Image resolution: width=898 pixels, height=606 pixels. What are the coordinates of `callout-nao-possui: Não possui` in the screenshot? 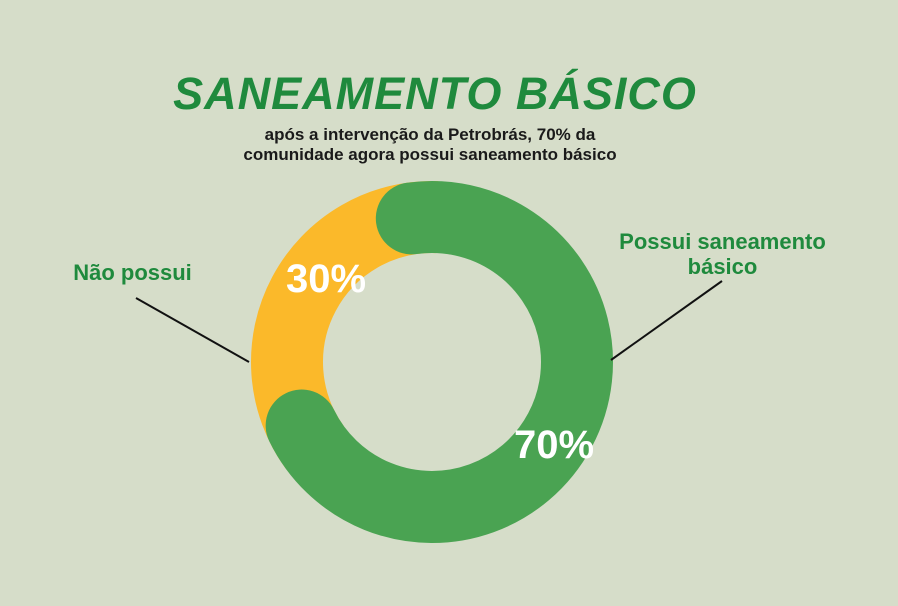 It's located at (132, 272).